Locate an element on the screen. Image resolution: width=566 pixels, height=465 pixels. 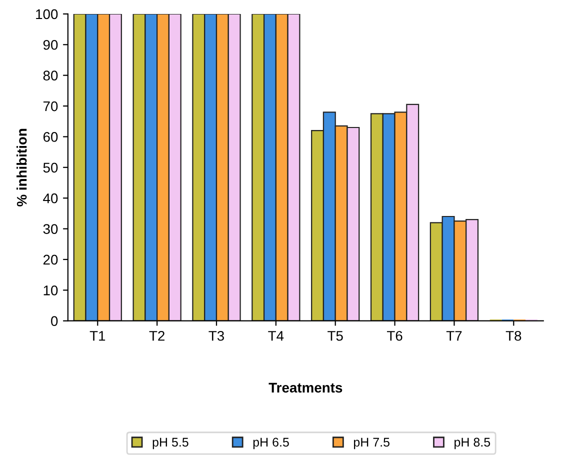
x-tick-label: T2 is located at coordinates (156, 335).